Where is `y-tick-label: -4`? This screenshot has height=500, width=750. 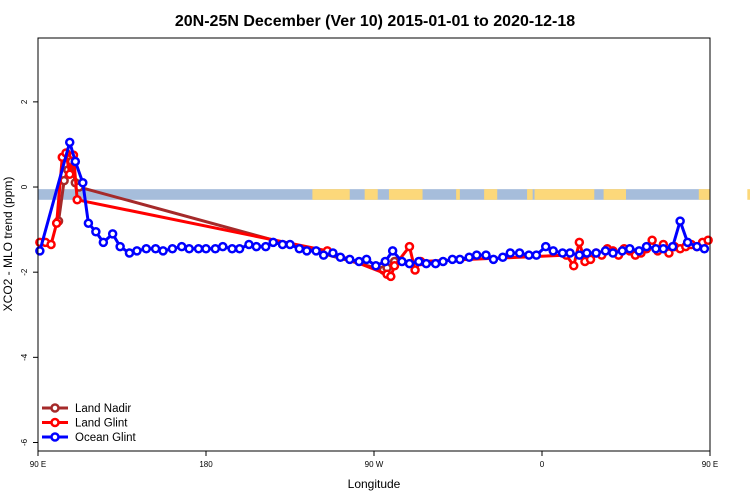 y-tick-label: -4 is located at coordinates (24, 357).